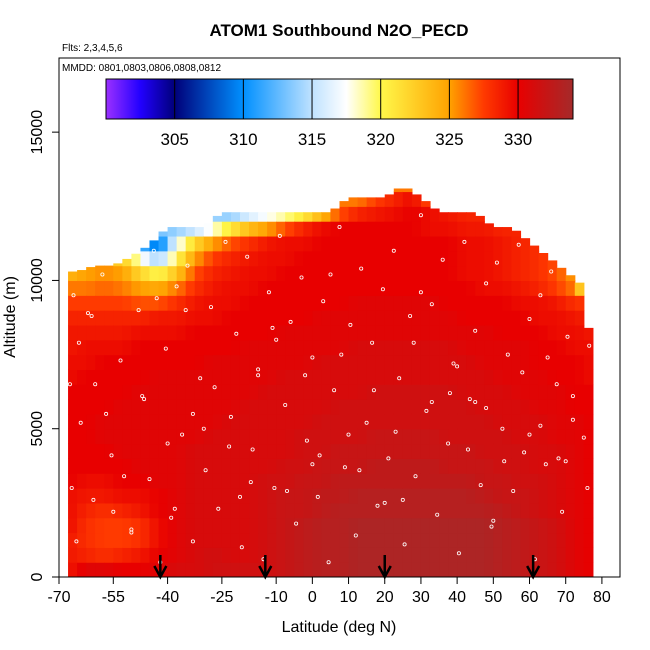  What do you see at coordinates (339, 627) in the screenshot?
I see `x-axis-label: Latitude (deg N)` at bounding box center [339, 627].